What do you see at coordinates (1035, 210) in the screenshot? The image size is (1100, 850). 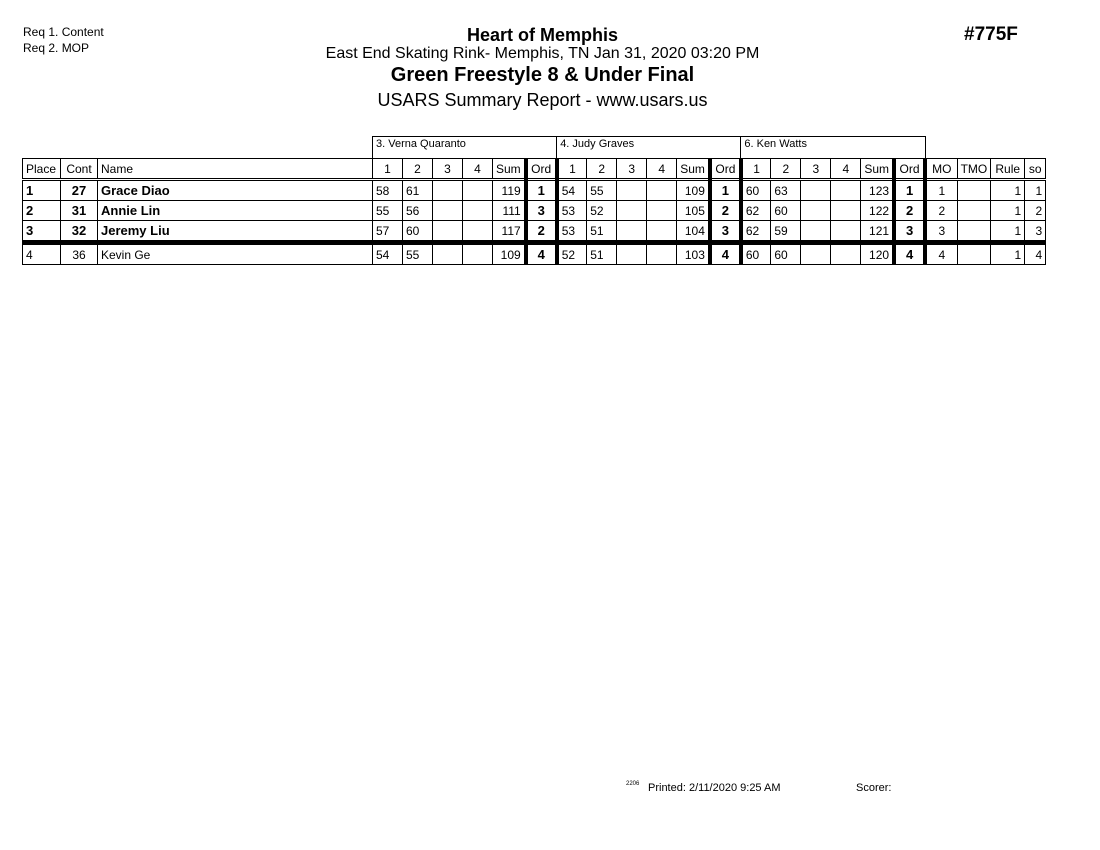 I see `so-cell: 2` at bounding box center [1035, 210].